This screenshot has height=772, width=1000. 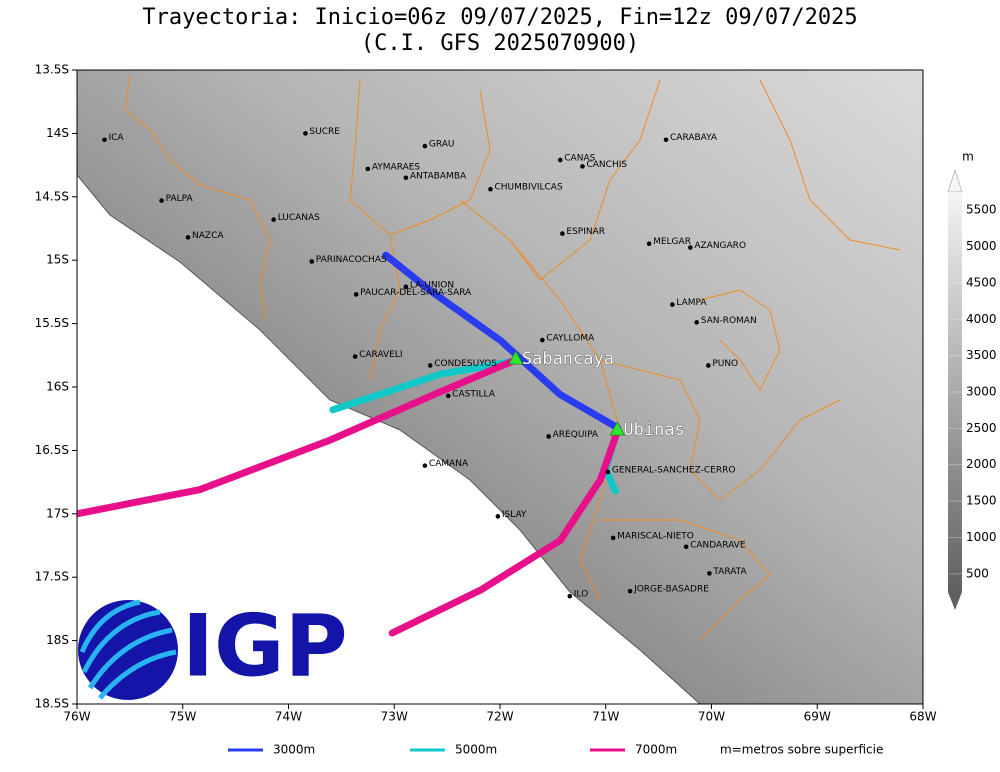 What do you see at coordinates (981, 392) in the screenshot?
I see `colorbar-label: 3000` at bounding box center [981, 392].